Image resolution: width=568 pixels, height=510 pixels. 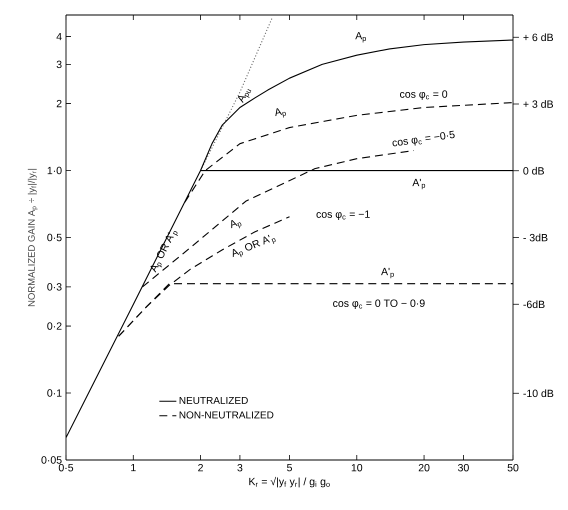 What do you see at coordinates (538, 393) in the screenshot?
I see `y2-tick-label: -10 dB` at bounding box center [538, 393].